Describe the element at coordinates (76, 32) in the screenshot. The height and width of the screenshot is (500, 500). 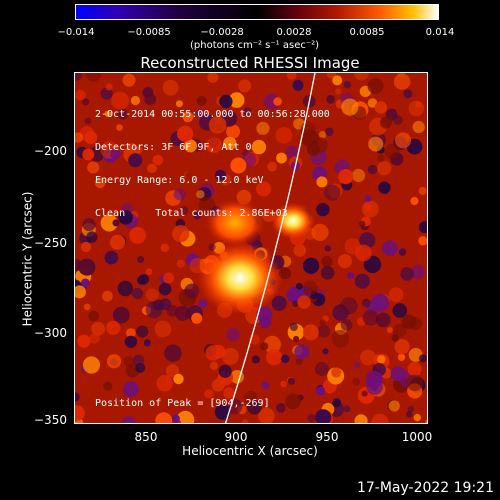
I see `colorbar-tick: −0.014` at that location.